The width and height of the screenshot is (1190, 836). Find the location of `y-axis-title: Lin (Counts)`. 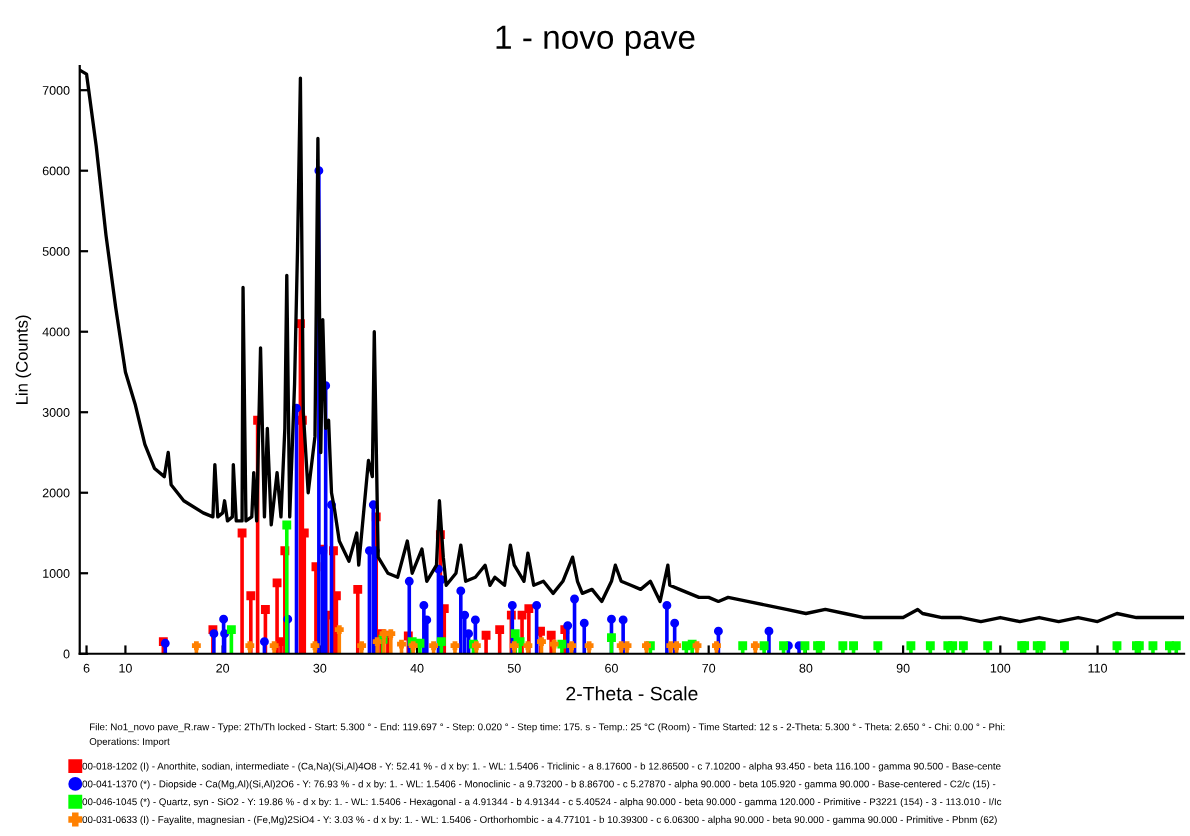

y-axis-title: Lin (Counts) is located at coordinates (23, 359).